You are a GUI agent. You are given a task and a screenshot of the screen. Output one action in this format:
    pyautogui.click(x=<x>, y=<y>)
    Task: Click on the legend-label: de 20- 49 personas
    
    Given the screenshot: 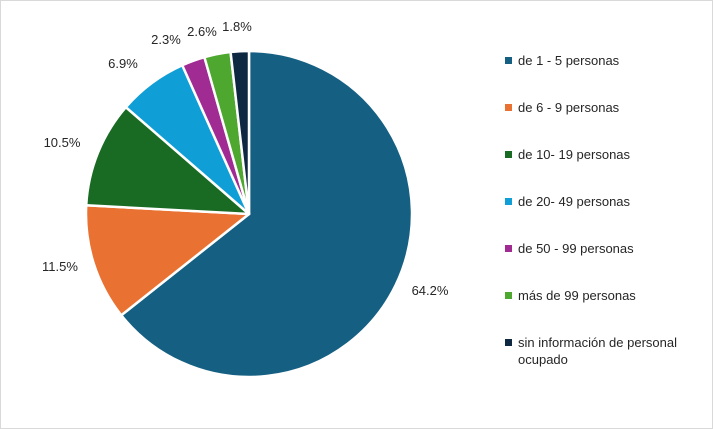 What is the action you would take?
    pyautogui.click(x=574, y=201)
    